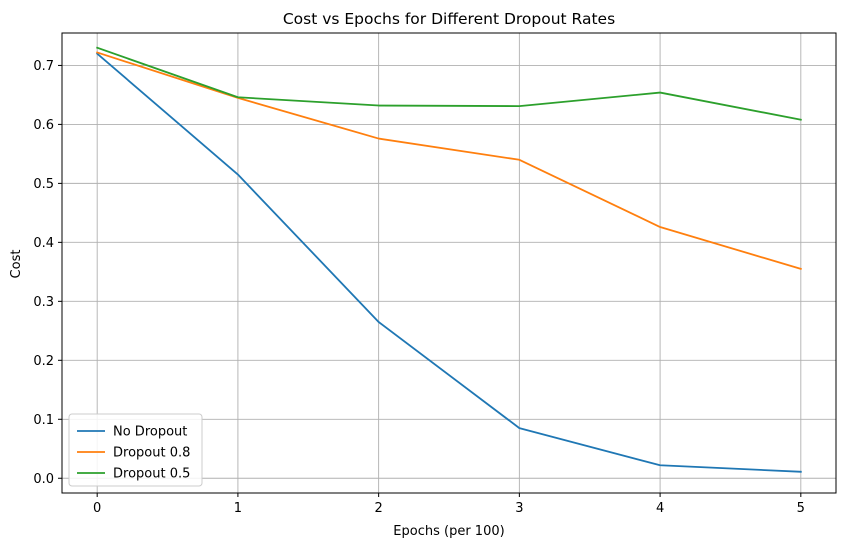 This screenshot has width=846, height=547. What do you see at coordinates (449, 504) in the screenshot?
I see `x-axis-ticks: 0 1 2 3 4 5` at bounding box center [449, 504].